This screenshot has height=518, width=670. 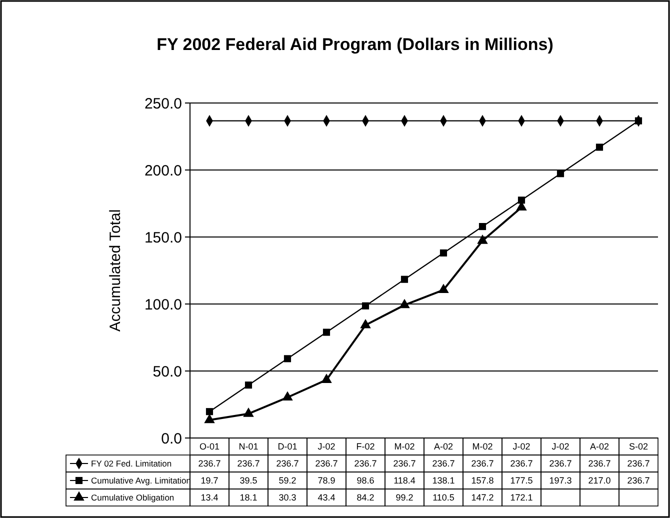 What do you see at coordinates (209, 481) in the screenshot?
I see `data-label: 19.7` at bounding box center [209, 481].